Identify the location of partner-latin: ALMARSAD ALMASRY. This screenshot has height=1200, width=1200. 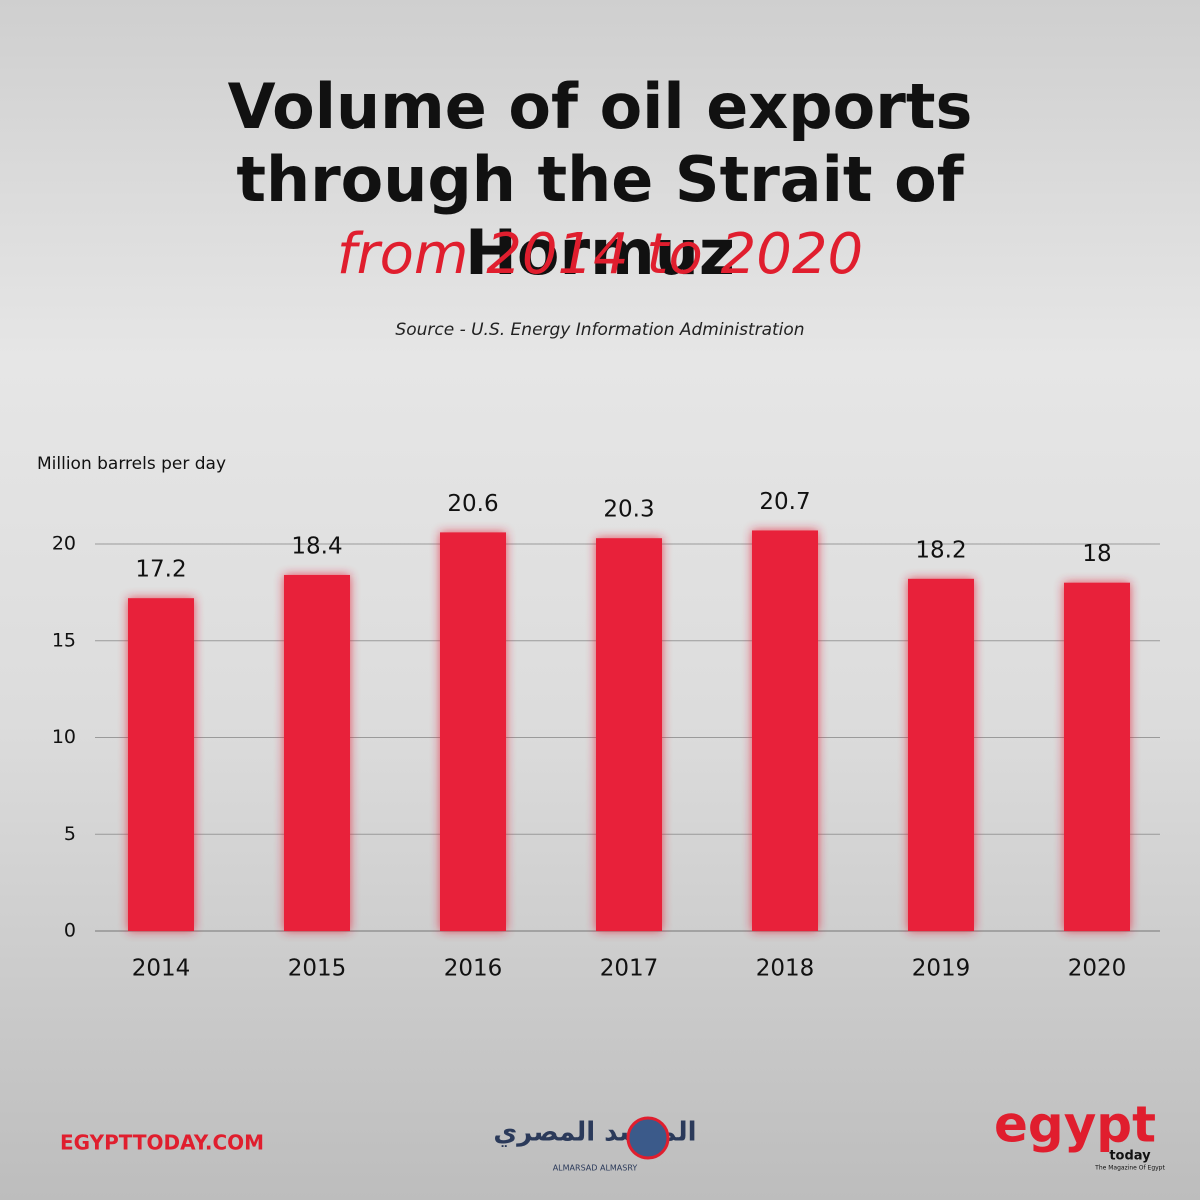
(595, 1168).